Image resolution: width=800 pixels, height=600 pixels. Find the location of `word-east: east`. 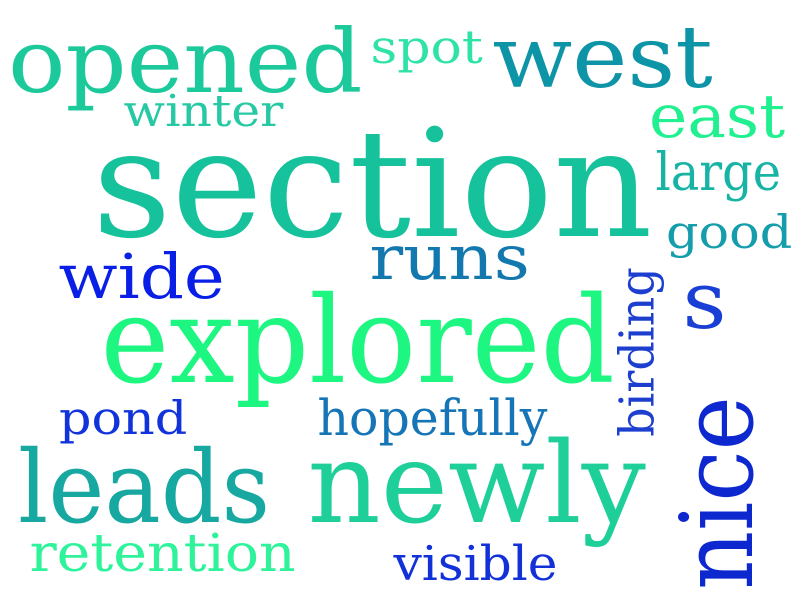

word-east: east is located at coordinates (717, 117).